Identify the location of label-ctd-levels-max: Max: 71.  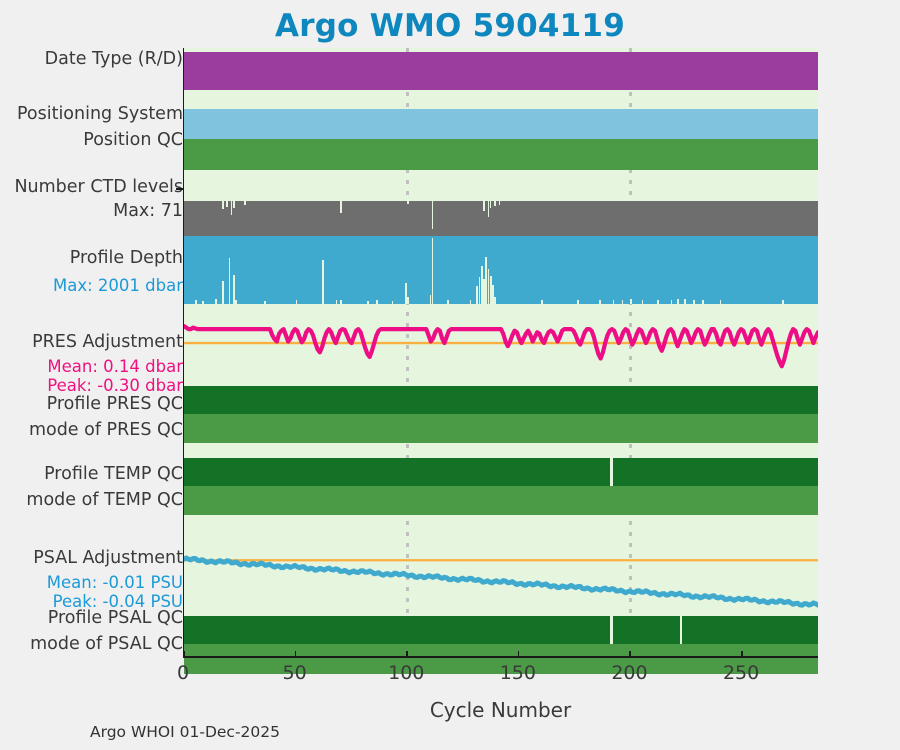
(148, 211).